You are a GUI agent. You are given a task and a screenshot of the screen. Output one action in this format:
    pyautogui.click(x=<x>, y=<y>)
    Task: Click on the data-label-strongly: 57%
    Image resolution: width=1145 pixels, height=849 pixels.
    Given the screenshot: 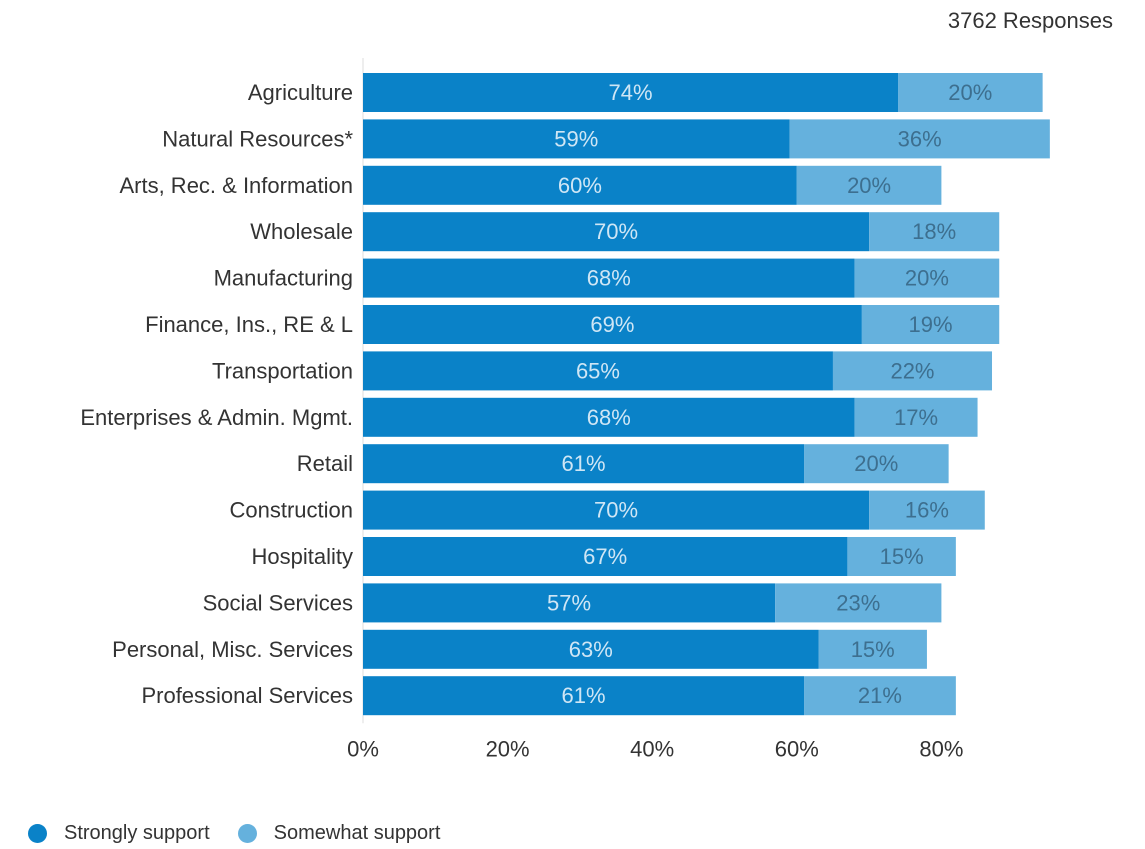 What is the action you would take?
    pyautogui.click(x=569, y=602)
    